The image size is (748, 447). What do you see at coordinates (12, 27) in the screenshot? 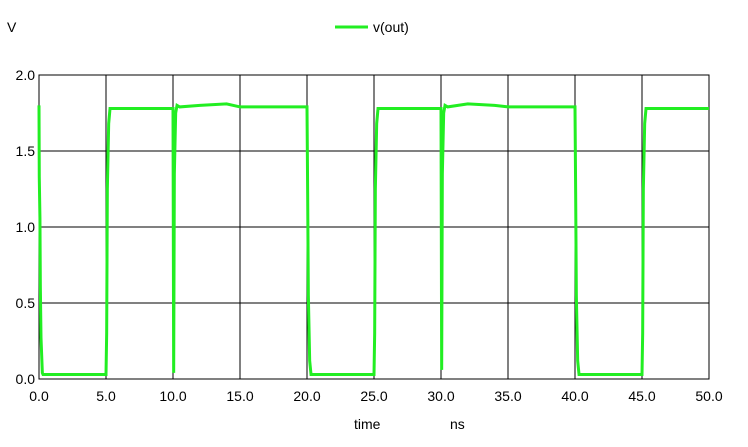
I see `y-axis-label: V` at bounding box center [12, 27].